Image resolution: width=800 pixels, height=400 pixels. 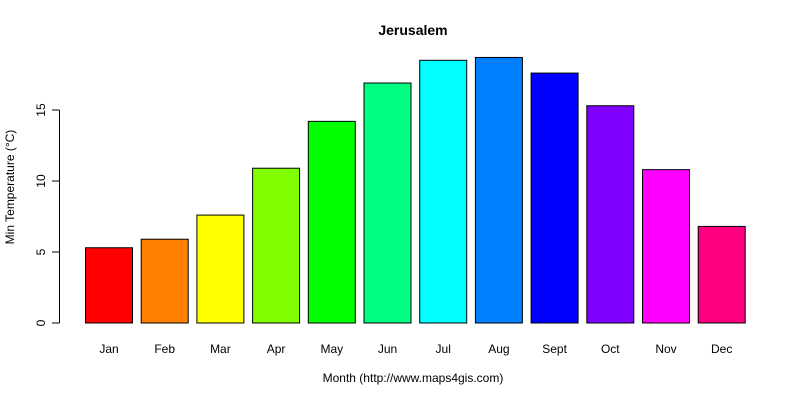 I want to click on y-tick-label: 15, so click(x=41, y=110).